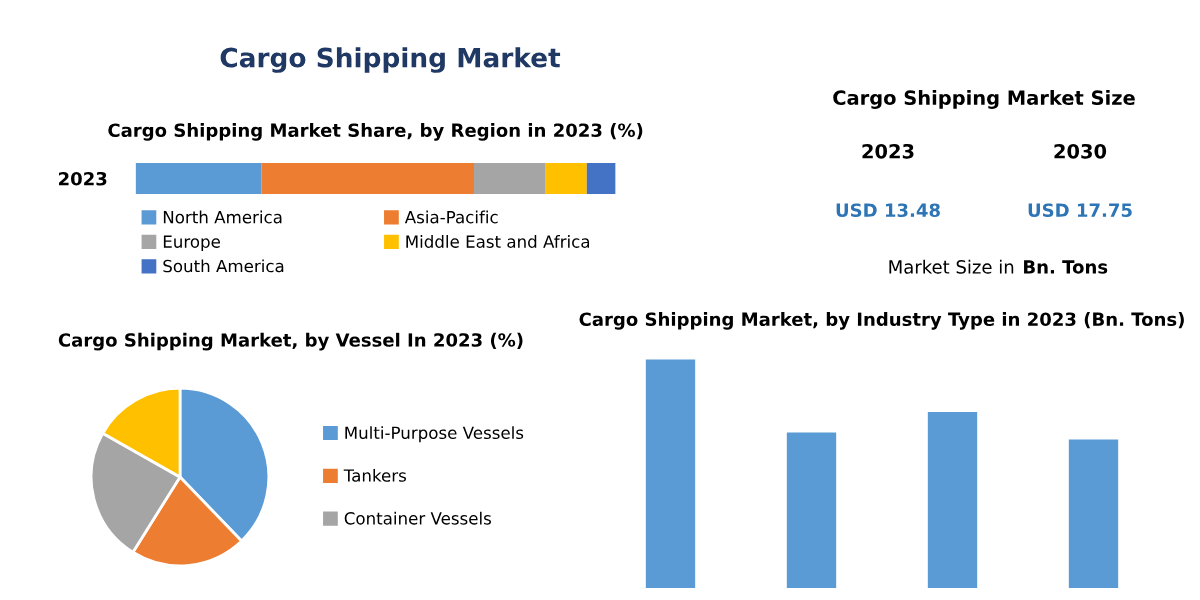  I want to click on data-label: USD 13.48, so click(888, 210).